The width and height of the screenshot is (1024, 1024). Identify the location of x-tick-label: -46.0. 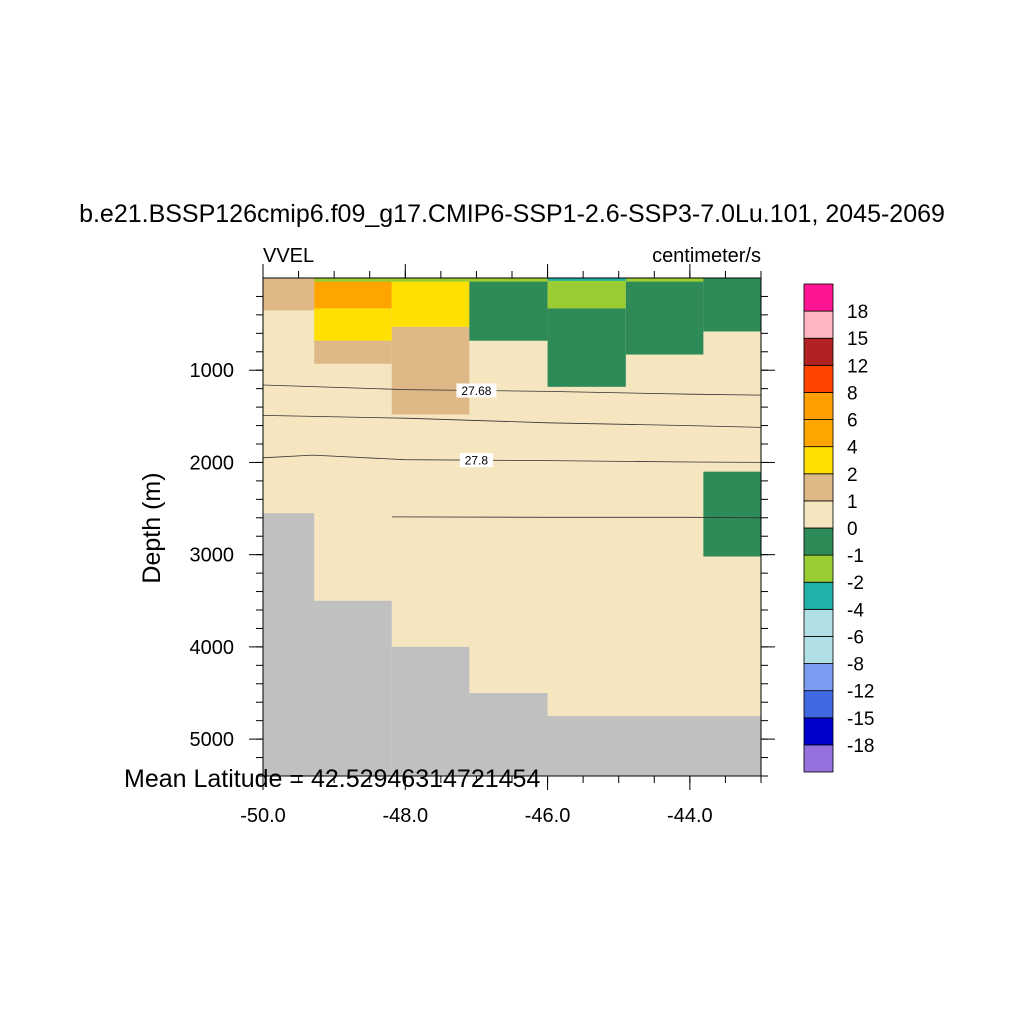
(548, 816).